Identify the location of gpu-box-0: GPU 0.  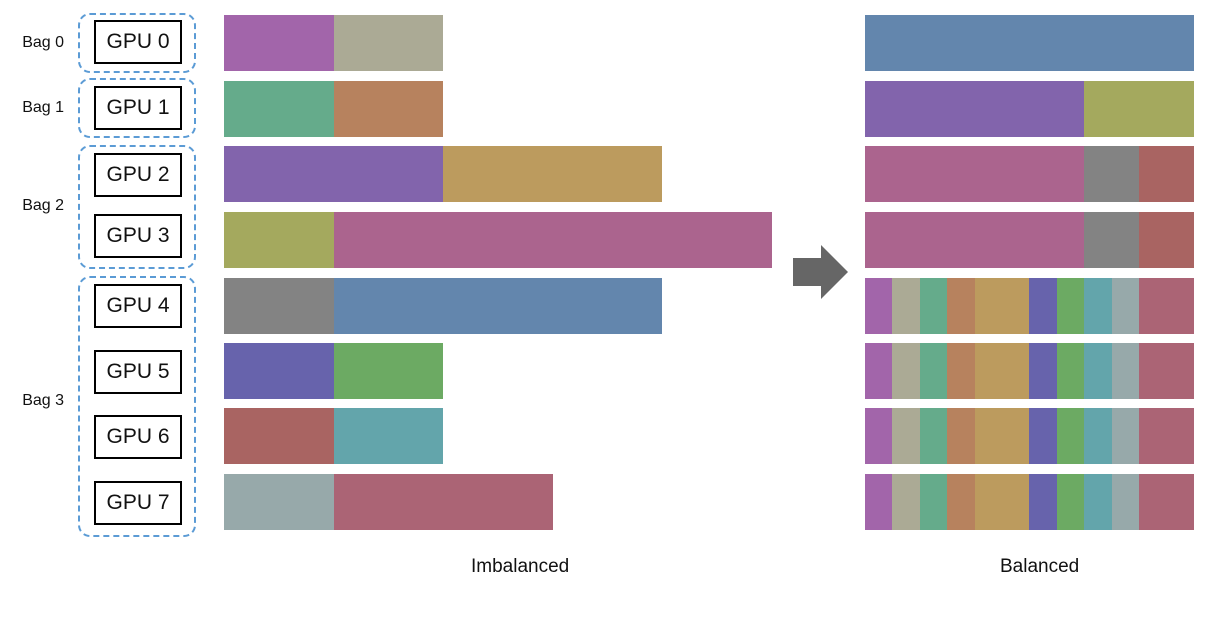
(138, 42).